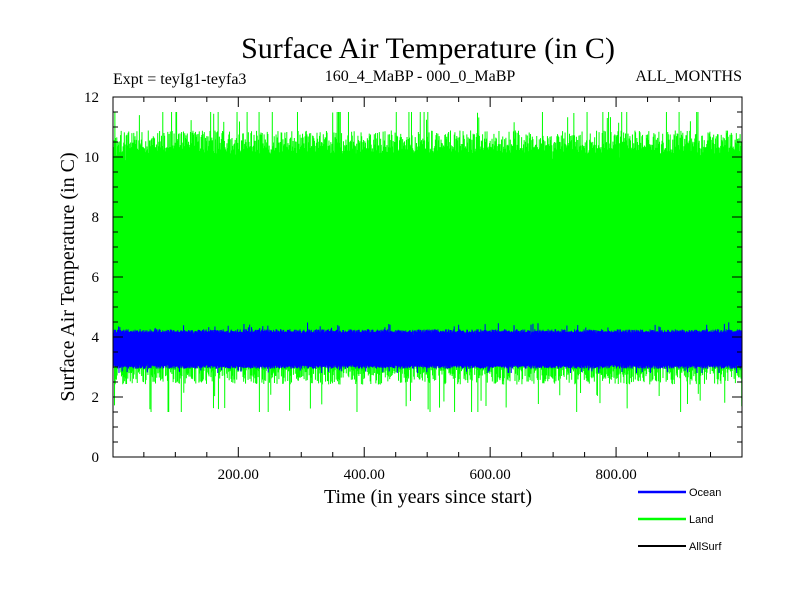 Image resolution: width=800 pixels, height=600 pixels. What do you see at coordinates (96, 218) in the screenshot?
I see `y-tick-label: 8` at bounding box center [96, 218].